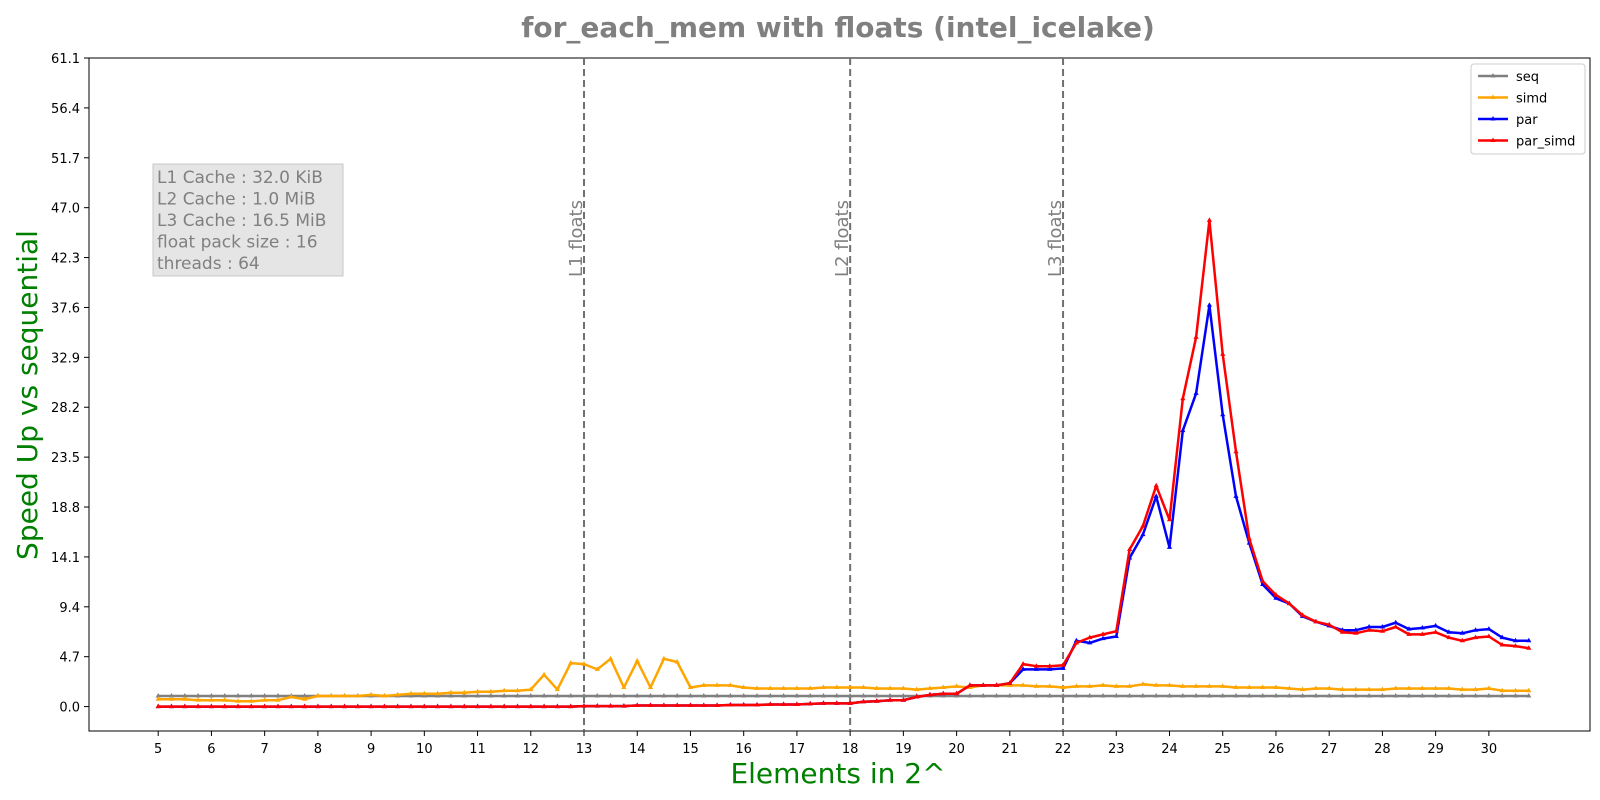 The height and width of the screenshot is (800, 1600). Describe the element at coordinates (1329, 749) in the screenshot. I see `x-tick-label: 27` at that location.